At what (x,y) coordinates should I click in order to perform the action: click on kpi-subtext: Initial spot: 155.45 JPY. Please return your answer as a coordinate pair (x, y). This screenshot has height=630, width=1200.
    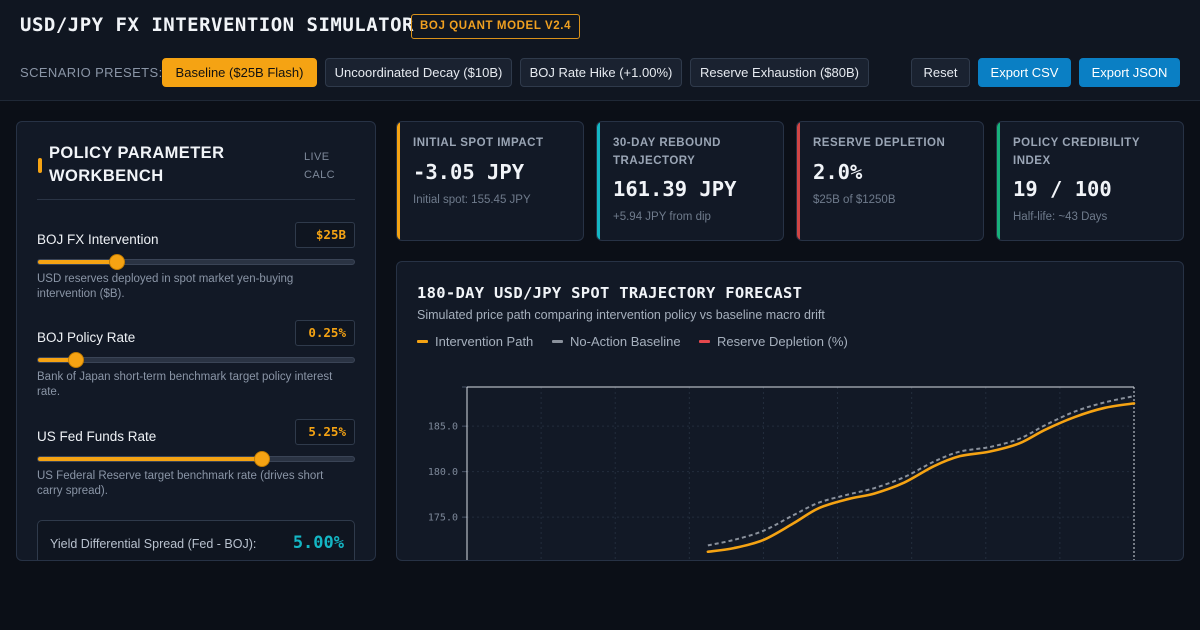
    Looking at the image, I should click on (472, 200).